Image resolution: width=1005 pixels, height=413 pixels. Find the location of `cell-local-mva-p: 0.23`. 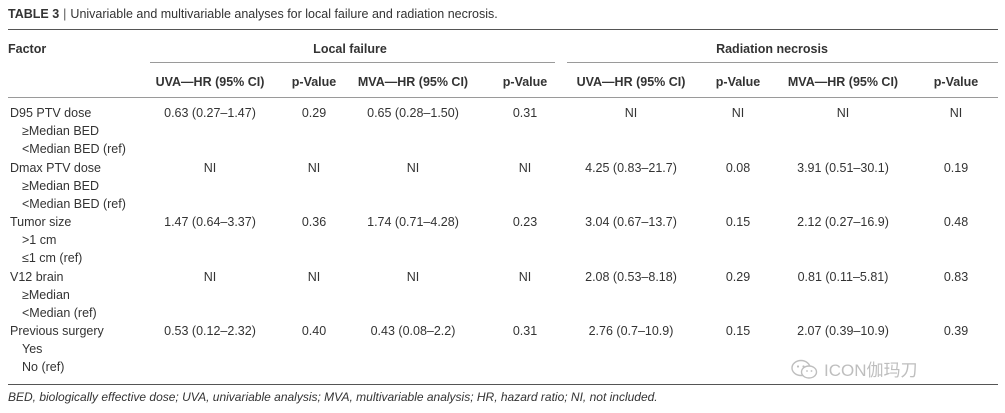

cell-local-mva-p: 0.23 is located at coordinates (525, 222).